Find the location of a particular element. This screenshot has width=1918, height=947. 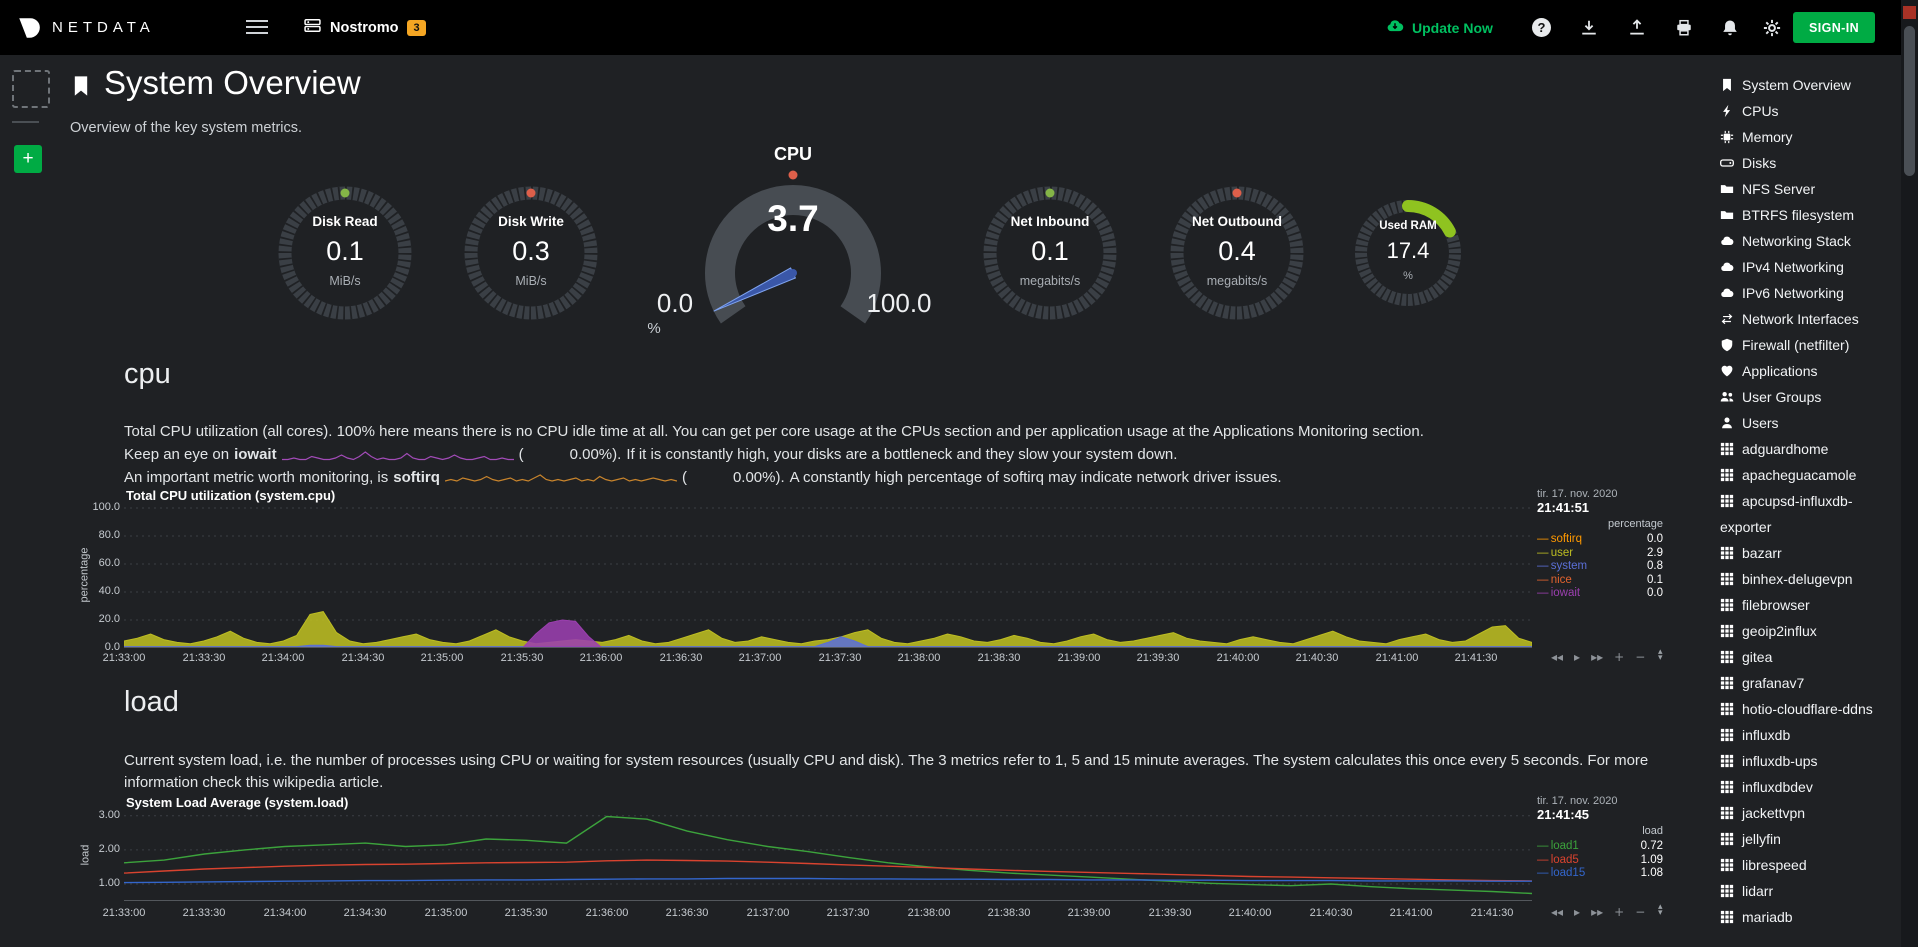

legend-unit: load is located at coordinates (1652, 831).